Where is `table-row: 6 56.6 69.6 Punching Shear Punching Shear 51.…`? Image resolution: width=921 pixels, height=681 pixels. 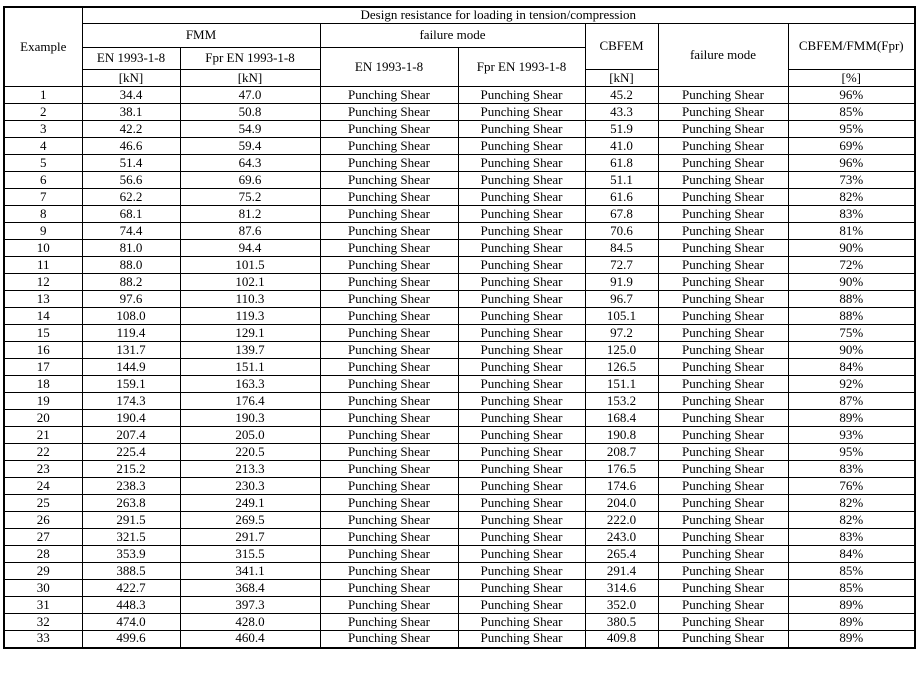 table-row: 6 56.6 69.6 Punching Shear Punching Shear 51.… is located at coordinates (459, 180).